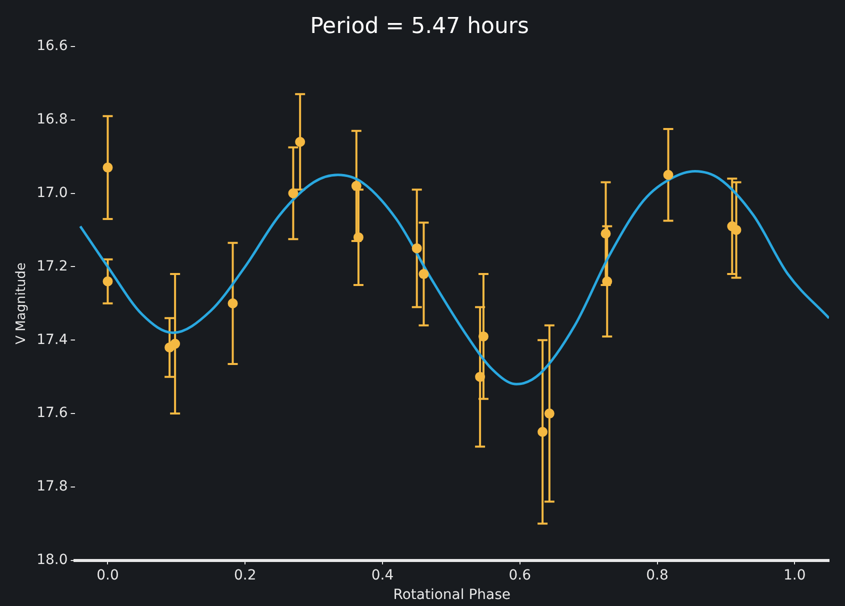 The width and height of the screenshot is (845, 606). I want to click on x-tick-label: 0.8, so click(657, 575).